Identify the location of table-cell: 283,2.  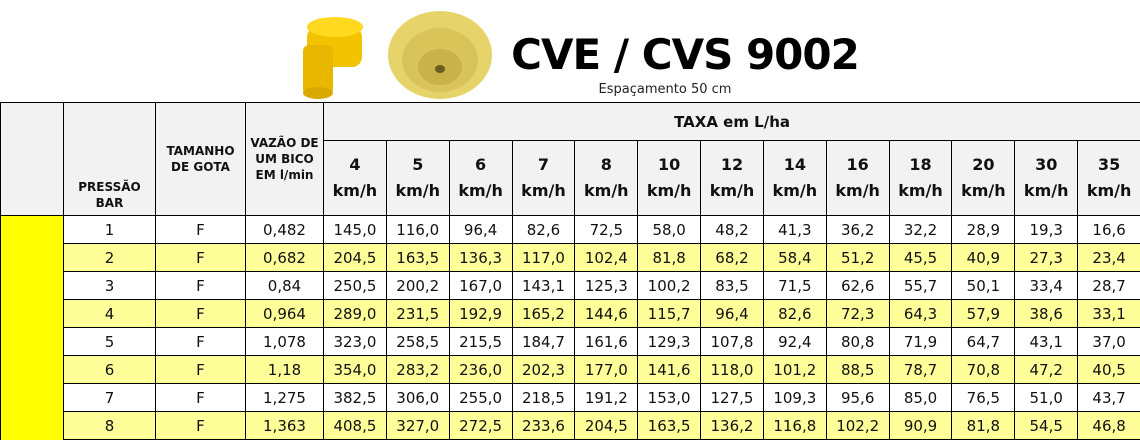
(417, 369).